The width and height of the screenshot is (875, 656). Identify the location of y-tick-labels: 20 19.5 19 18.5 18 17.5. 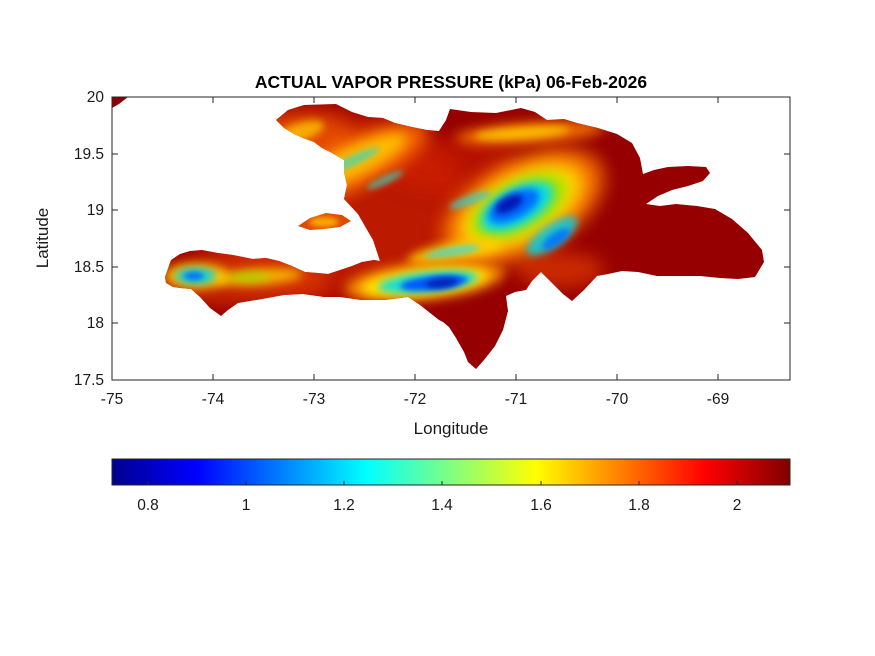
(89, 239).